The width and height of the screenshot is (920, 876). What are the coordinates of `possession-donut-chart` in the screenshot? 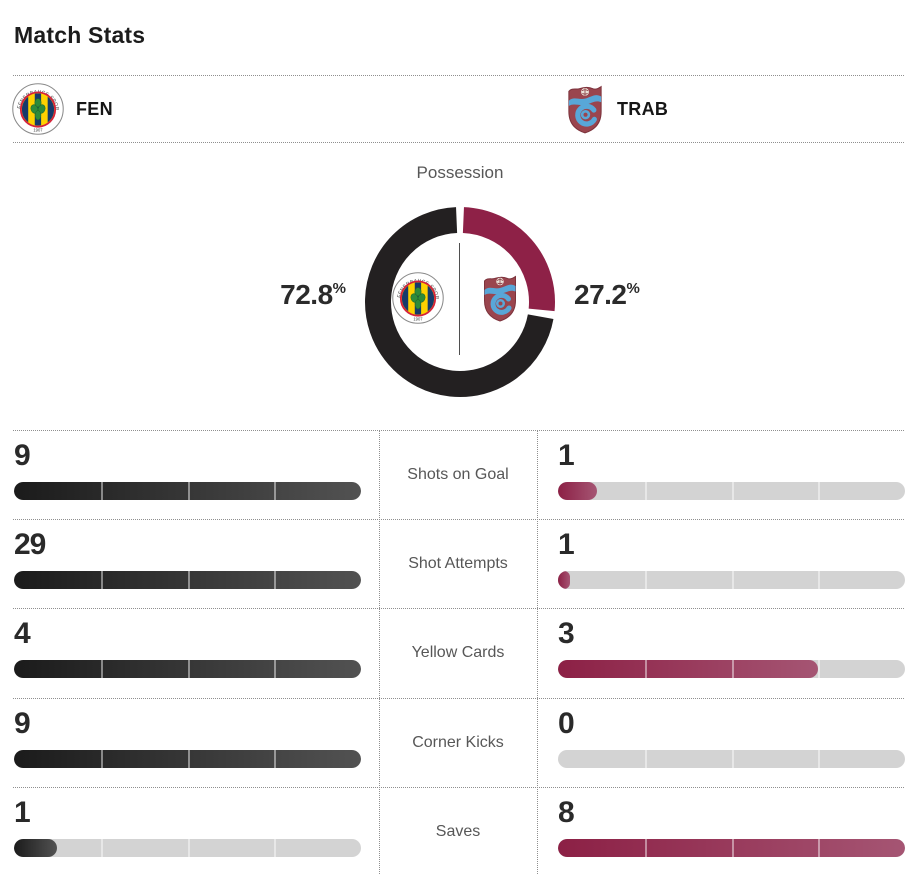 It's located at (460, 302).